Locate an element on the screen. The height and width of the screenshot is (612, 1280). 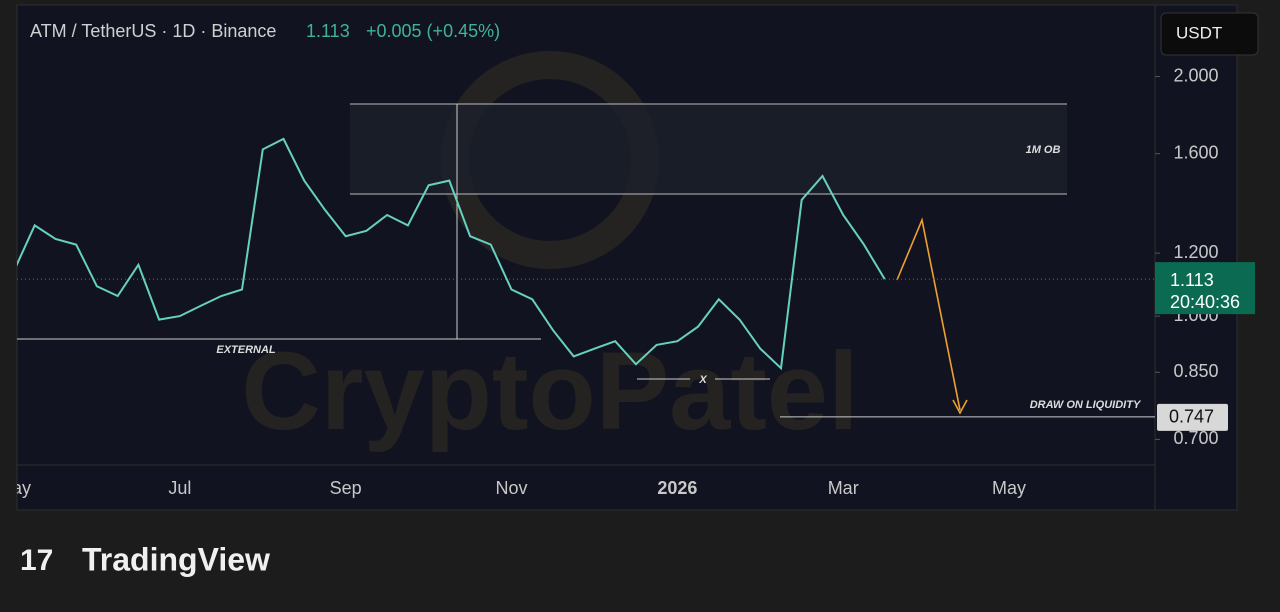
target-tag-text: 0.747 is located at coordinates (1191, 417).